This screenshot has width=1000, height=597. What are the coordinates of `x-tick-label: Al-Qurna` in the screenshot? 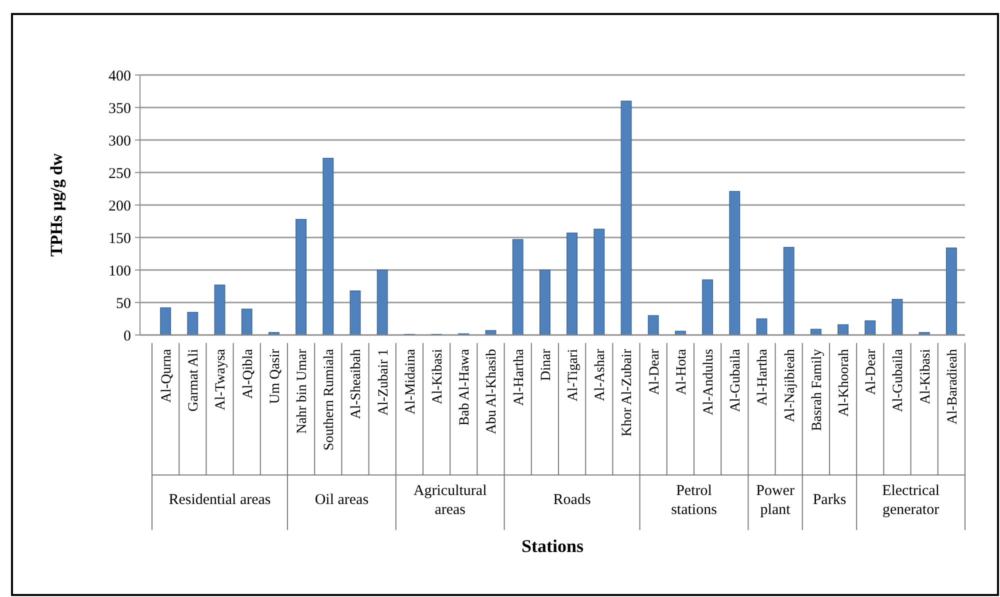 It's located at (166, 375).